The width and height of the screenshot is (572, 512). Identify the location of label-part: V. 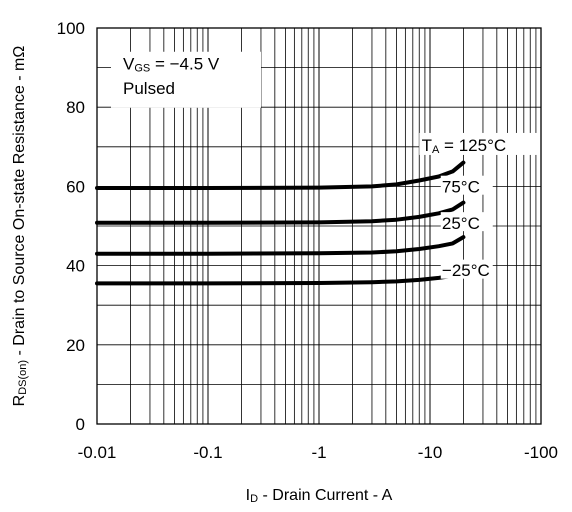
(129, 64).